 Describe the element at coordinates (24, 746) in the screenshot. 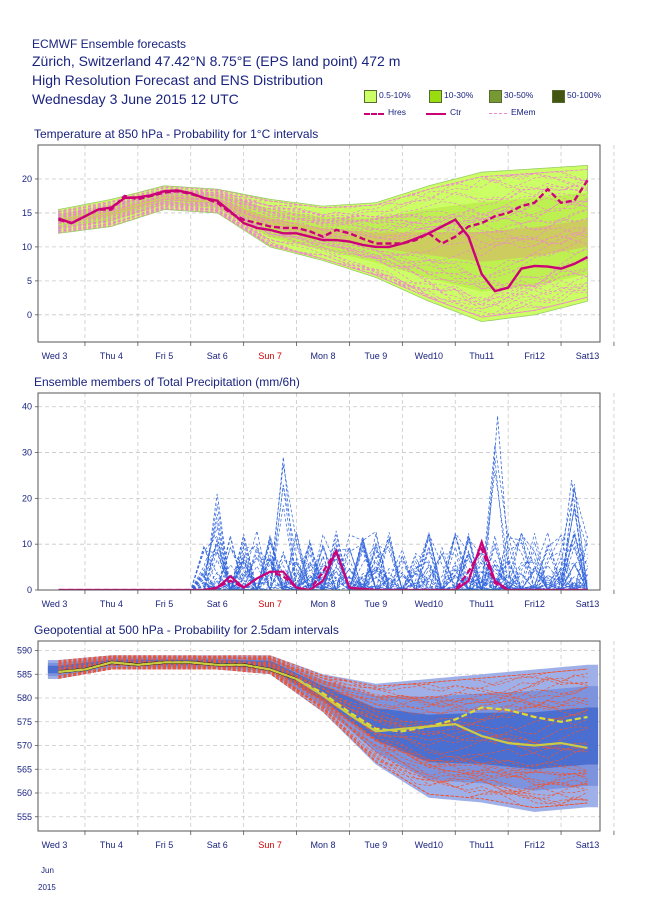

I see `y-tick-label: 570` at that location.